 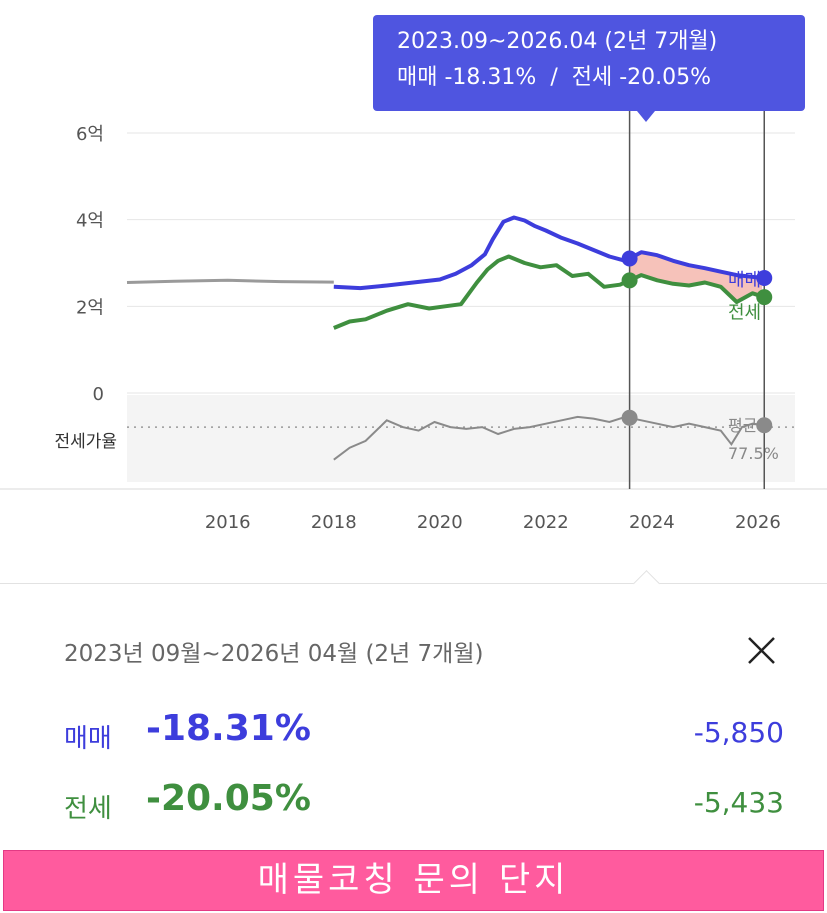 I want to click on sale-change-row: 매매 -18.31% -5,850, so click(x=424, y=733).